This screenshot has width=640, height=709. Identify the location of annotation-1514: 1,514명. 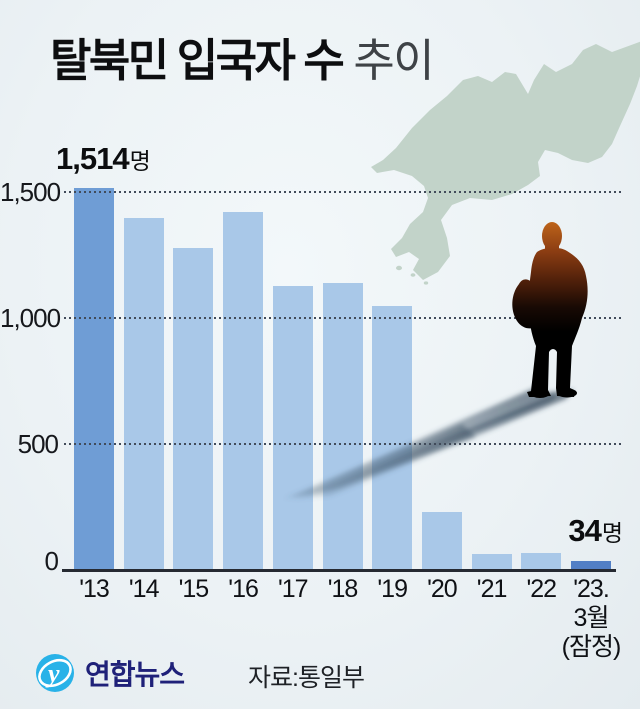
(103, 159).